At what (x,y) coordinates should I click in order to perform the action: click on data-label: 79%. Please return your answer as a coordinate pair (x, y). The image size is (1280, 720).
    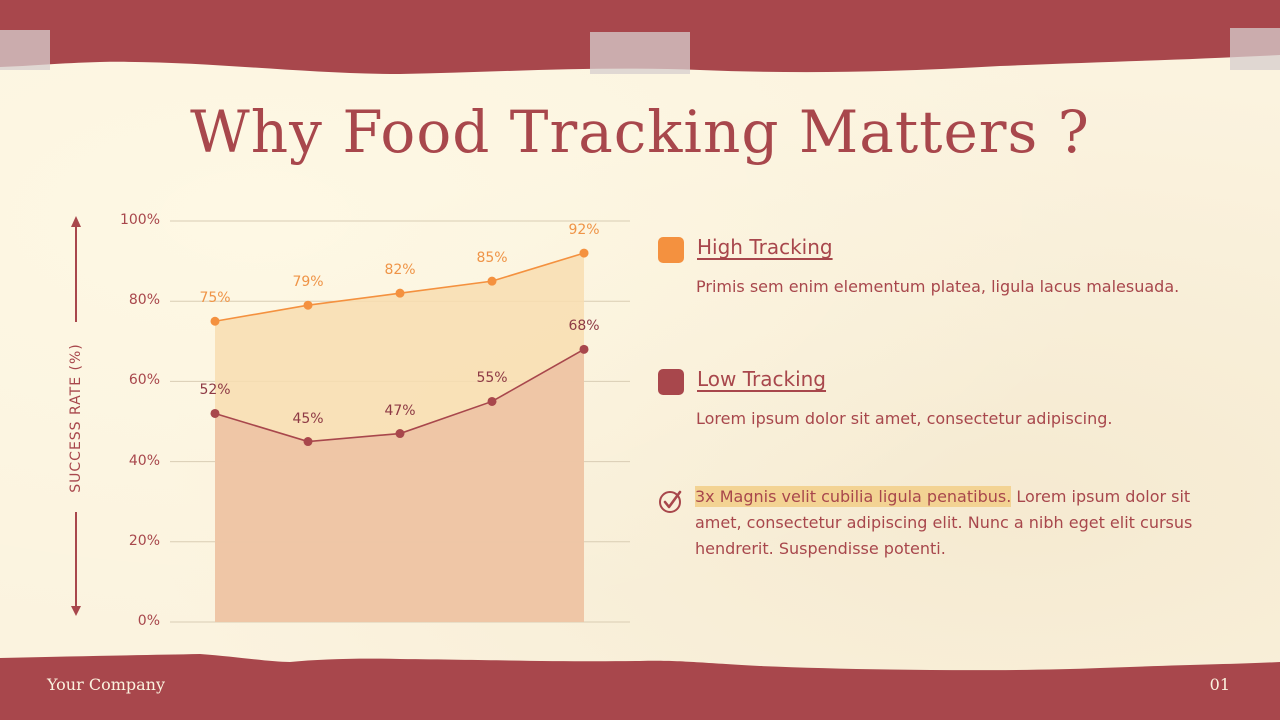
    Looking at the image, I should click on (308, 282).